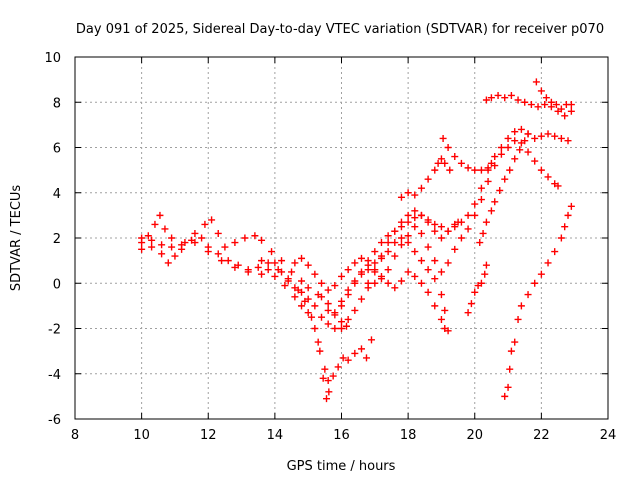 Image resolution: width=640 pixels, height=480 pixels. Describe the element at coordinates (408, 435) in the screenshot. I see `x-tick-label: 18` at that location.